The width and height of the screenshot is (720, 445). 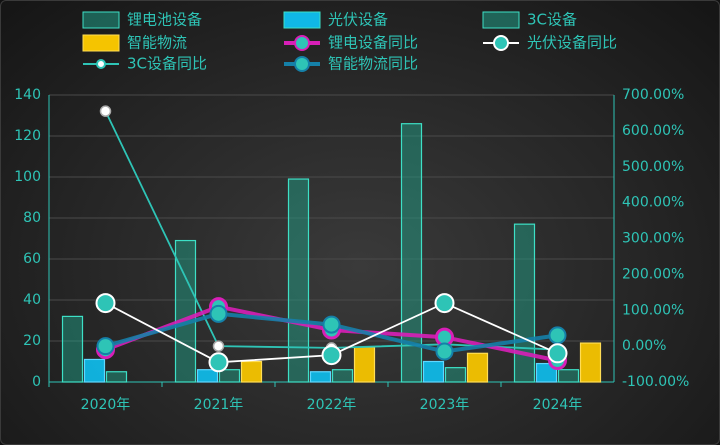 What do you see at coordinates (445, 405) in the screenshot?
I see `x-tick-label: 2023年` at bounding box center [445, 405].